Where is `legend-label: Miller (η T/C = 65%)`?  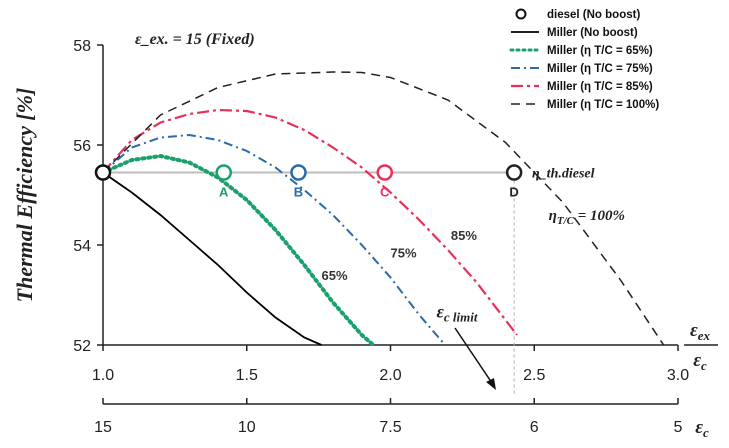 legend-label: Miller (η T/C = 65%) is located at coordinates (600, 51).